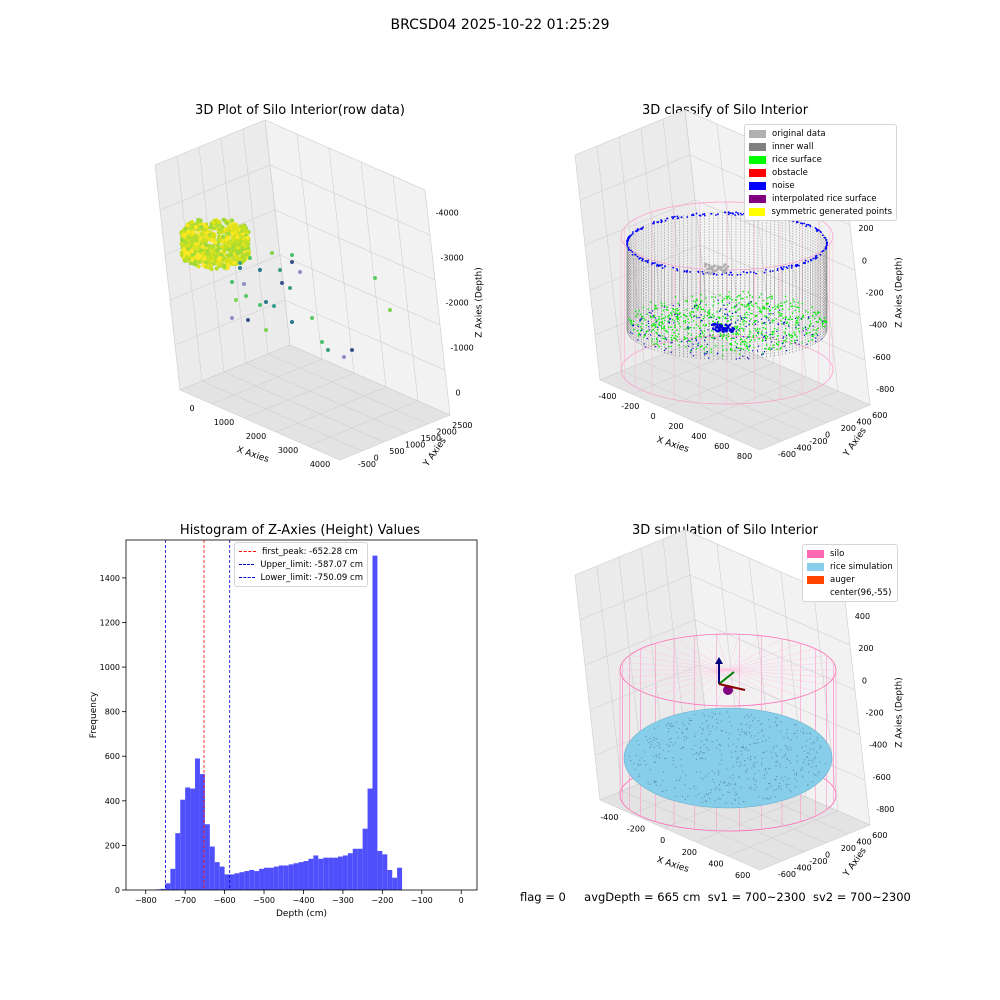  I want to click on legend-label: interpolated rice surface, so click(824, 198).